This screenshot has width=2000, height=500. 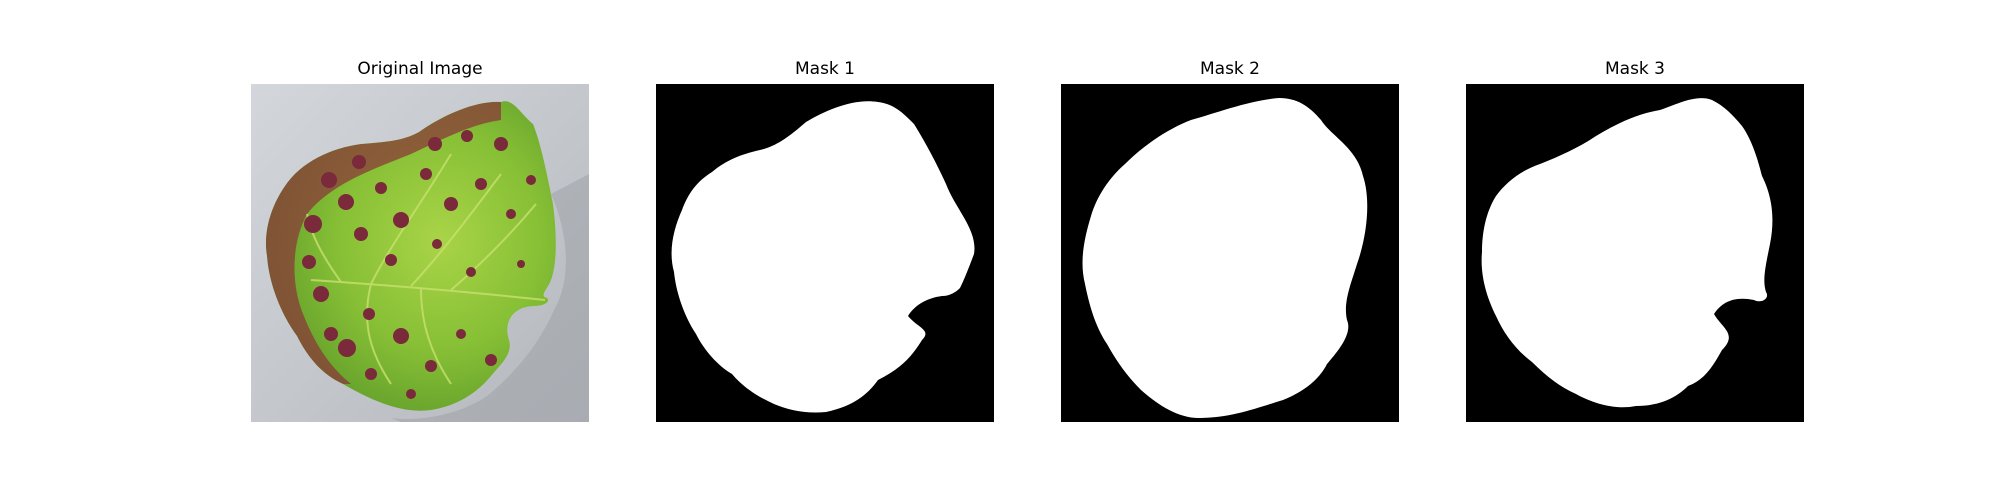 I want to click on panel-mask-1: Mask 1, so click(x=825, y=240).